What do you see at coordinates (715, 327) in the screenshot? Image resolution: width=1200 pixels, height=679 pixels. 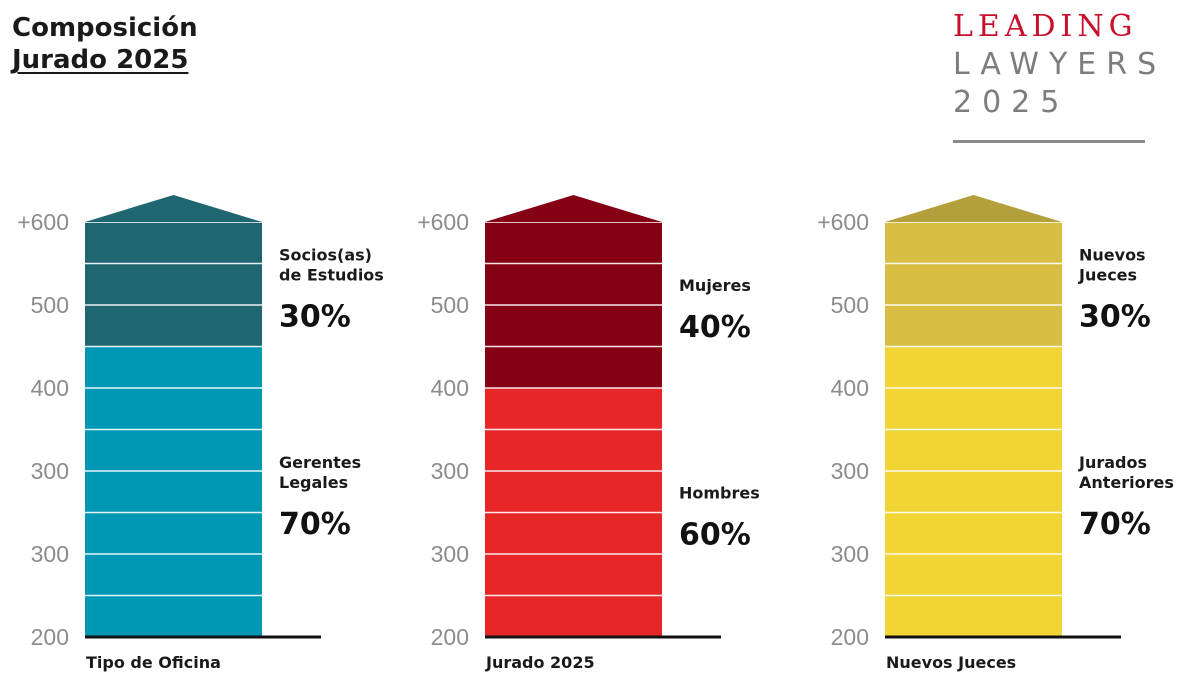 I see `segment-value-label: 40%` at bounding box center [715, 327].